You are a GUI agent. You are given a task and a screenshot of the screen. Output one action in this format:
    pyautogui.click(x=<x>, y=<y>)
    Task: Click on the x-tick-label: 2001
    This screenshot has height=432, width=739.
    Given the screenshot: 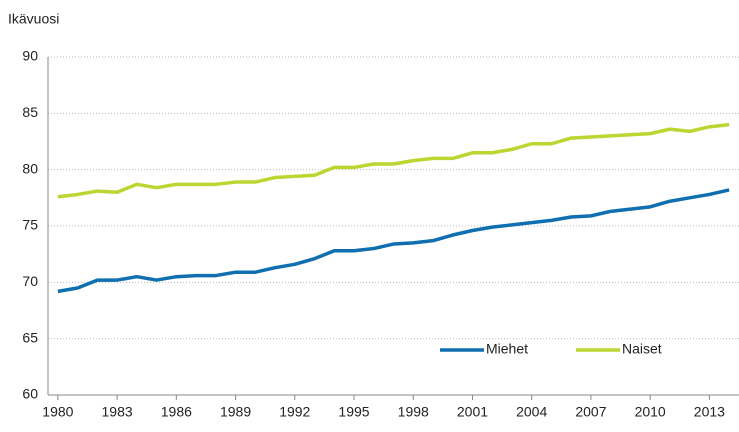 What is the action you would take?
    pyautogui.click(x=472, y=412)
    